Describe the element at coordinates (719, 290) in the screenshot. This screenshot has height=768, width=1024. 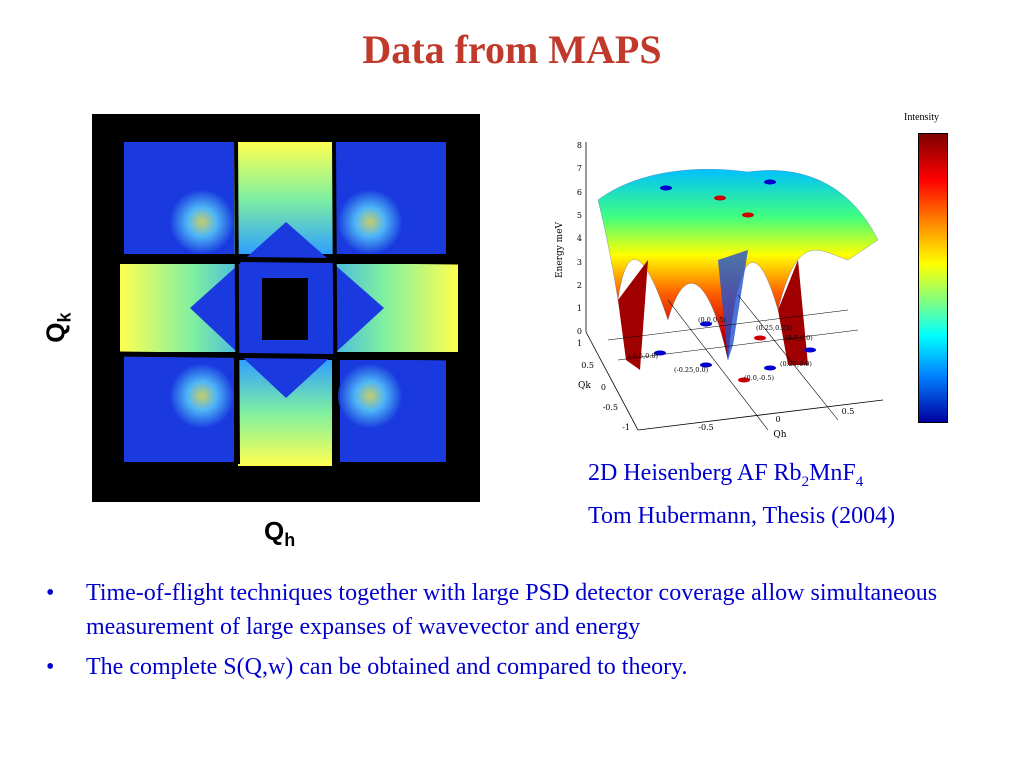
I see `dispersion-surface-plot: 8 7 6 5 4 3 2 1 0 Energy meV (0.0,0.5)` at that location.